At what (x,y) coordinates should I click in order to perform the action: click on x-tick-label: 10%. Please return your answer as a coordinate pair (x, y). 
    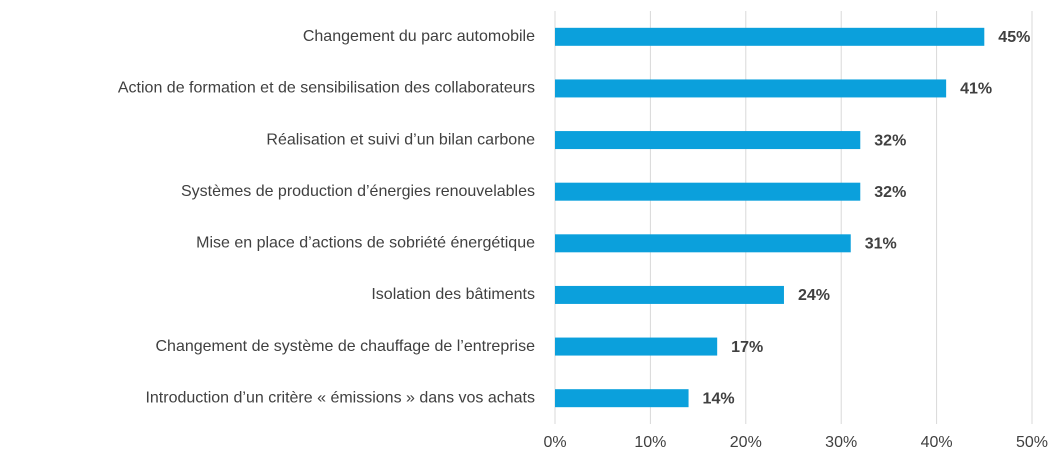
    Looking at the image, I should click on (650, 442).